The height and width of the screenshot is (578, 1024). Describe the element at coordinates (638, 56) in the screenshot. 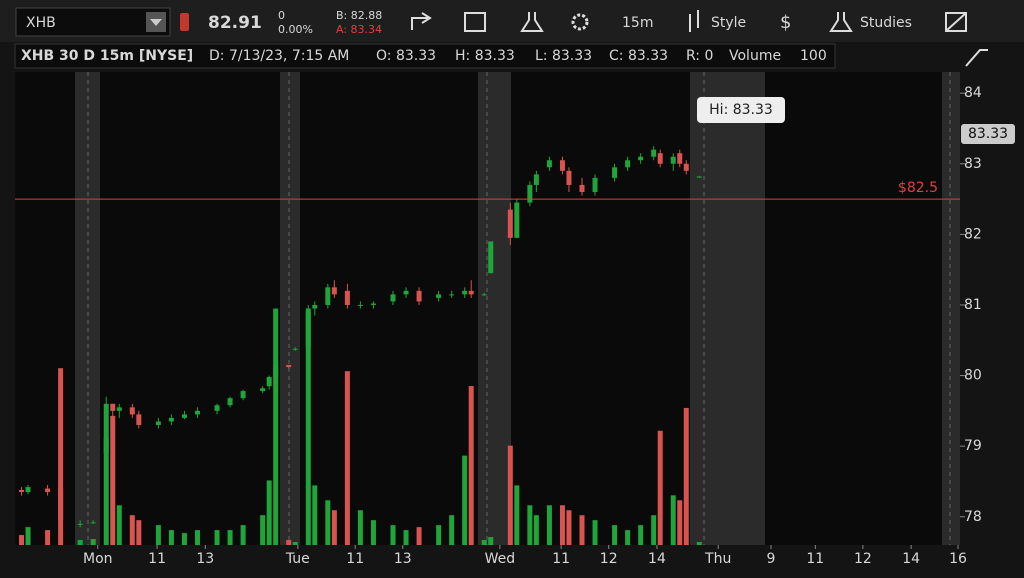

I see `info-close: C: 83.33` at that location.